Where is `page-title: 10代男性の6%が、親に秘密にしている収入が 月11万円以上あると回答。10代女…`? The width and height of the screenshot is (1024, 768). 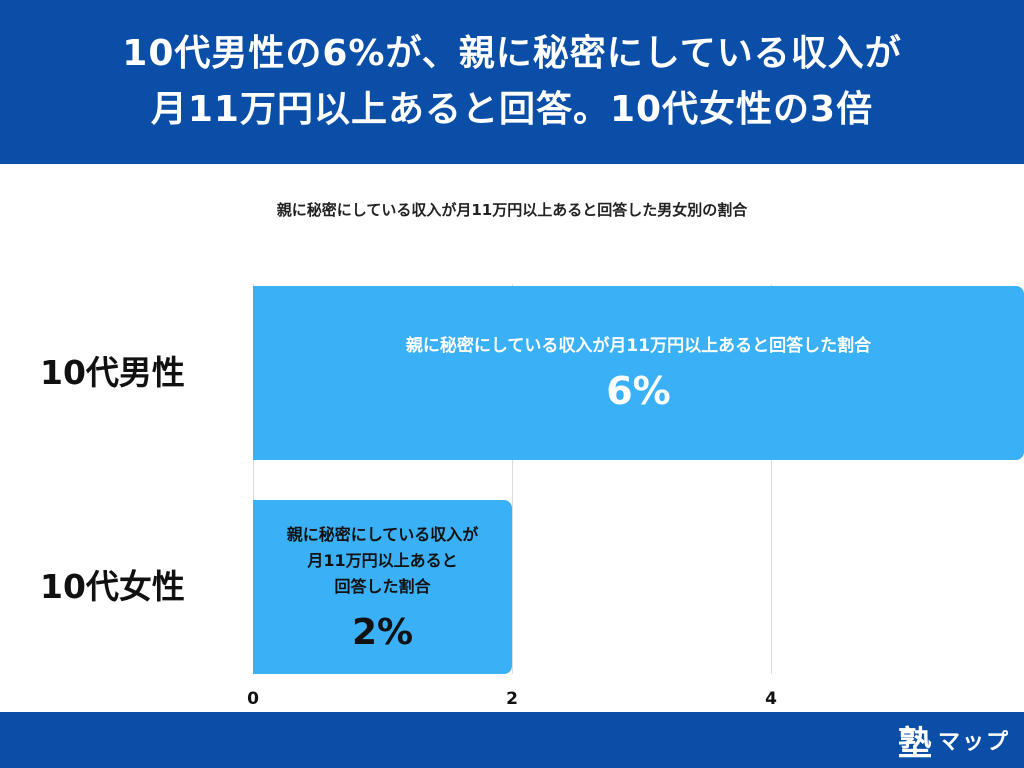 page-title: 10代男性の6%が、親に秘密にしている収入が 月11万円以上あると回答。10代女… is located at coordinates (512, 81).